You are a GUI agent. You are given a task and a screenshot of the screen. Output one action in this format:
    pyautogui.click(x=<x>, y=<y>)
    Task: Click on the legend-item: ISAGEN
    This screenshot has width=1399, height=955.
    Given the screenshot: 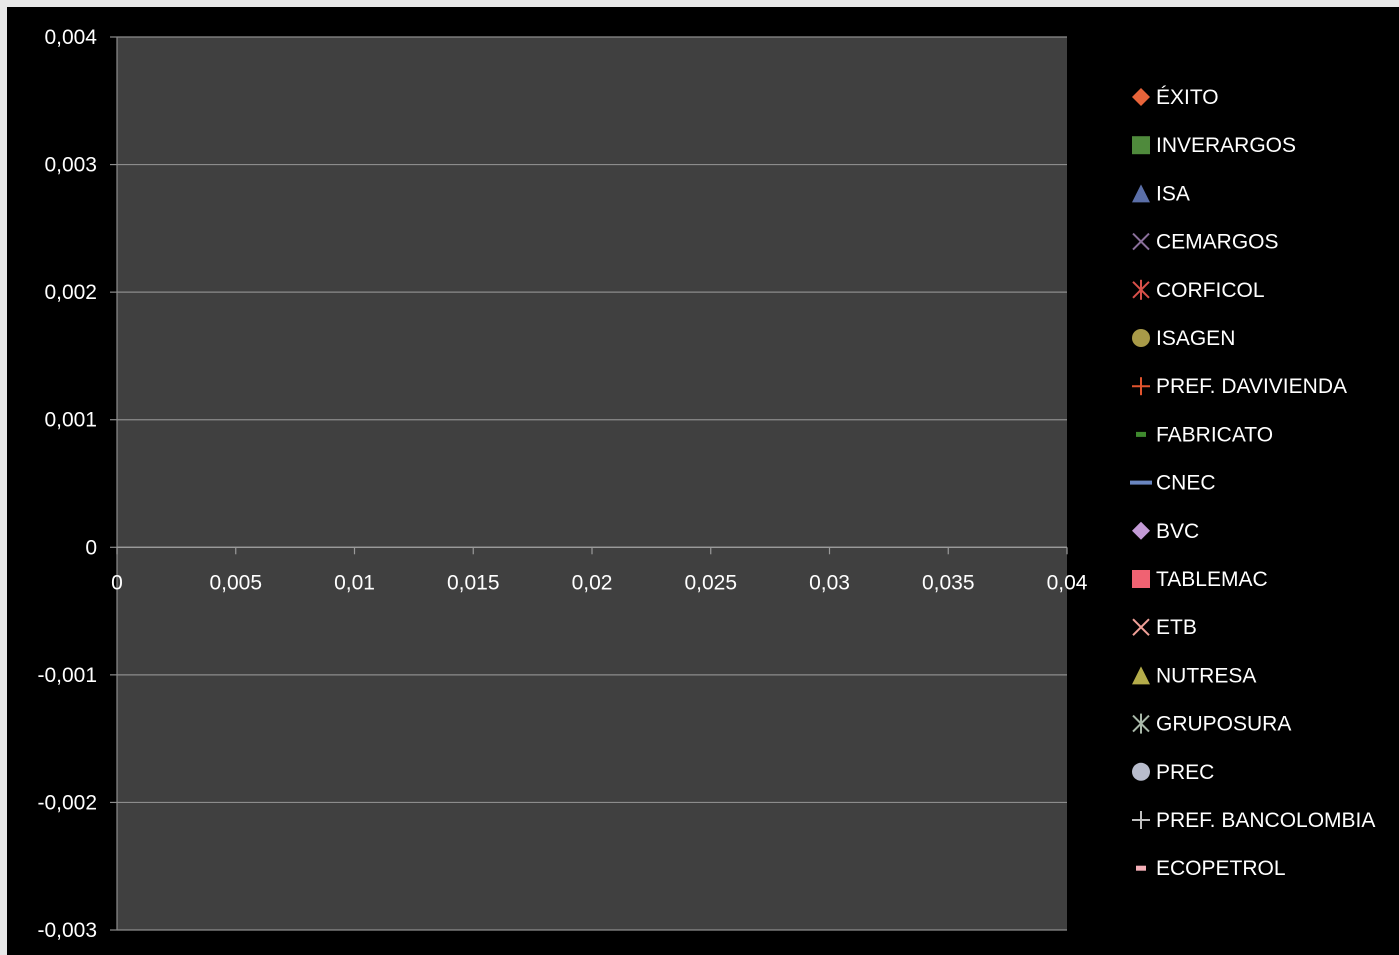 What is the action you would take?
    pyautogui.click(x=1183, y=338)
    